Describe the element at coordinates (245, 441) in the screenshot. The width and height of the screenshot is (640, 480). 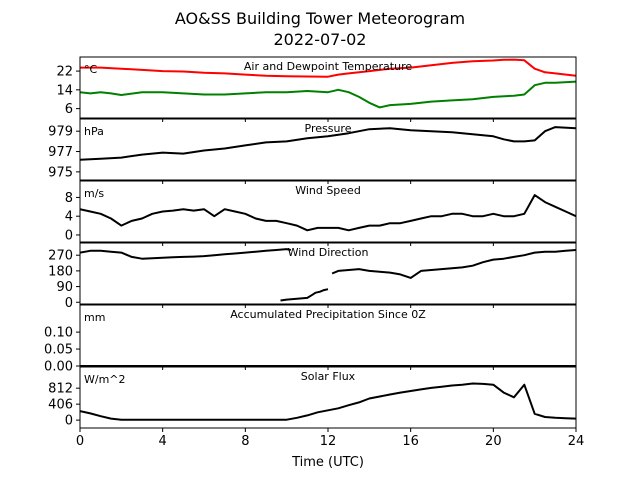
I see `xtick-label-2: 8` at that location.